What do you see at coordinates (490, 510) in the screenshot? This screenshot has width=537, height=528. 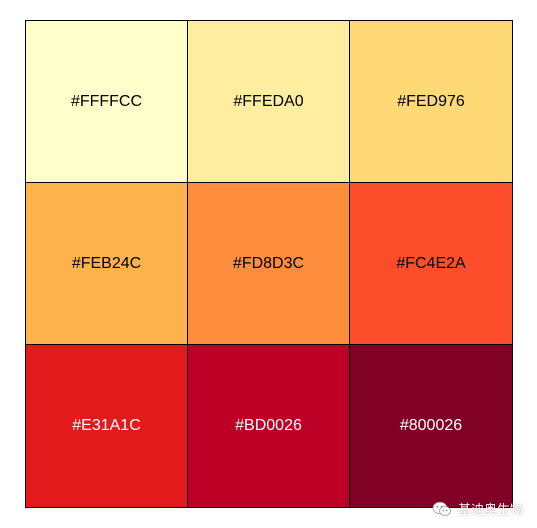 I see `watermark-text: 基迪奥生物` at bounding box center [490, 510].